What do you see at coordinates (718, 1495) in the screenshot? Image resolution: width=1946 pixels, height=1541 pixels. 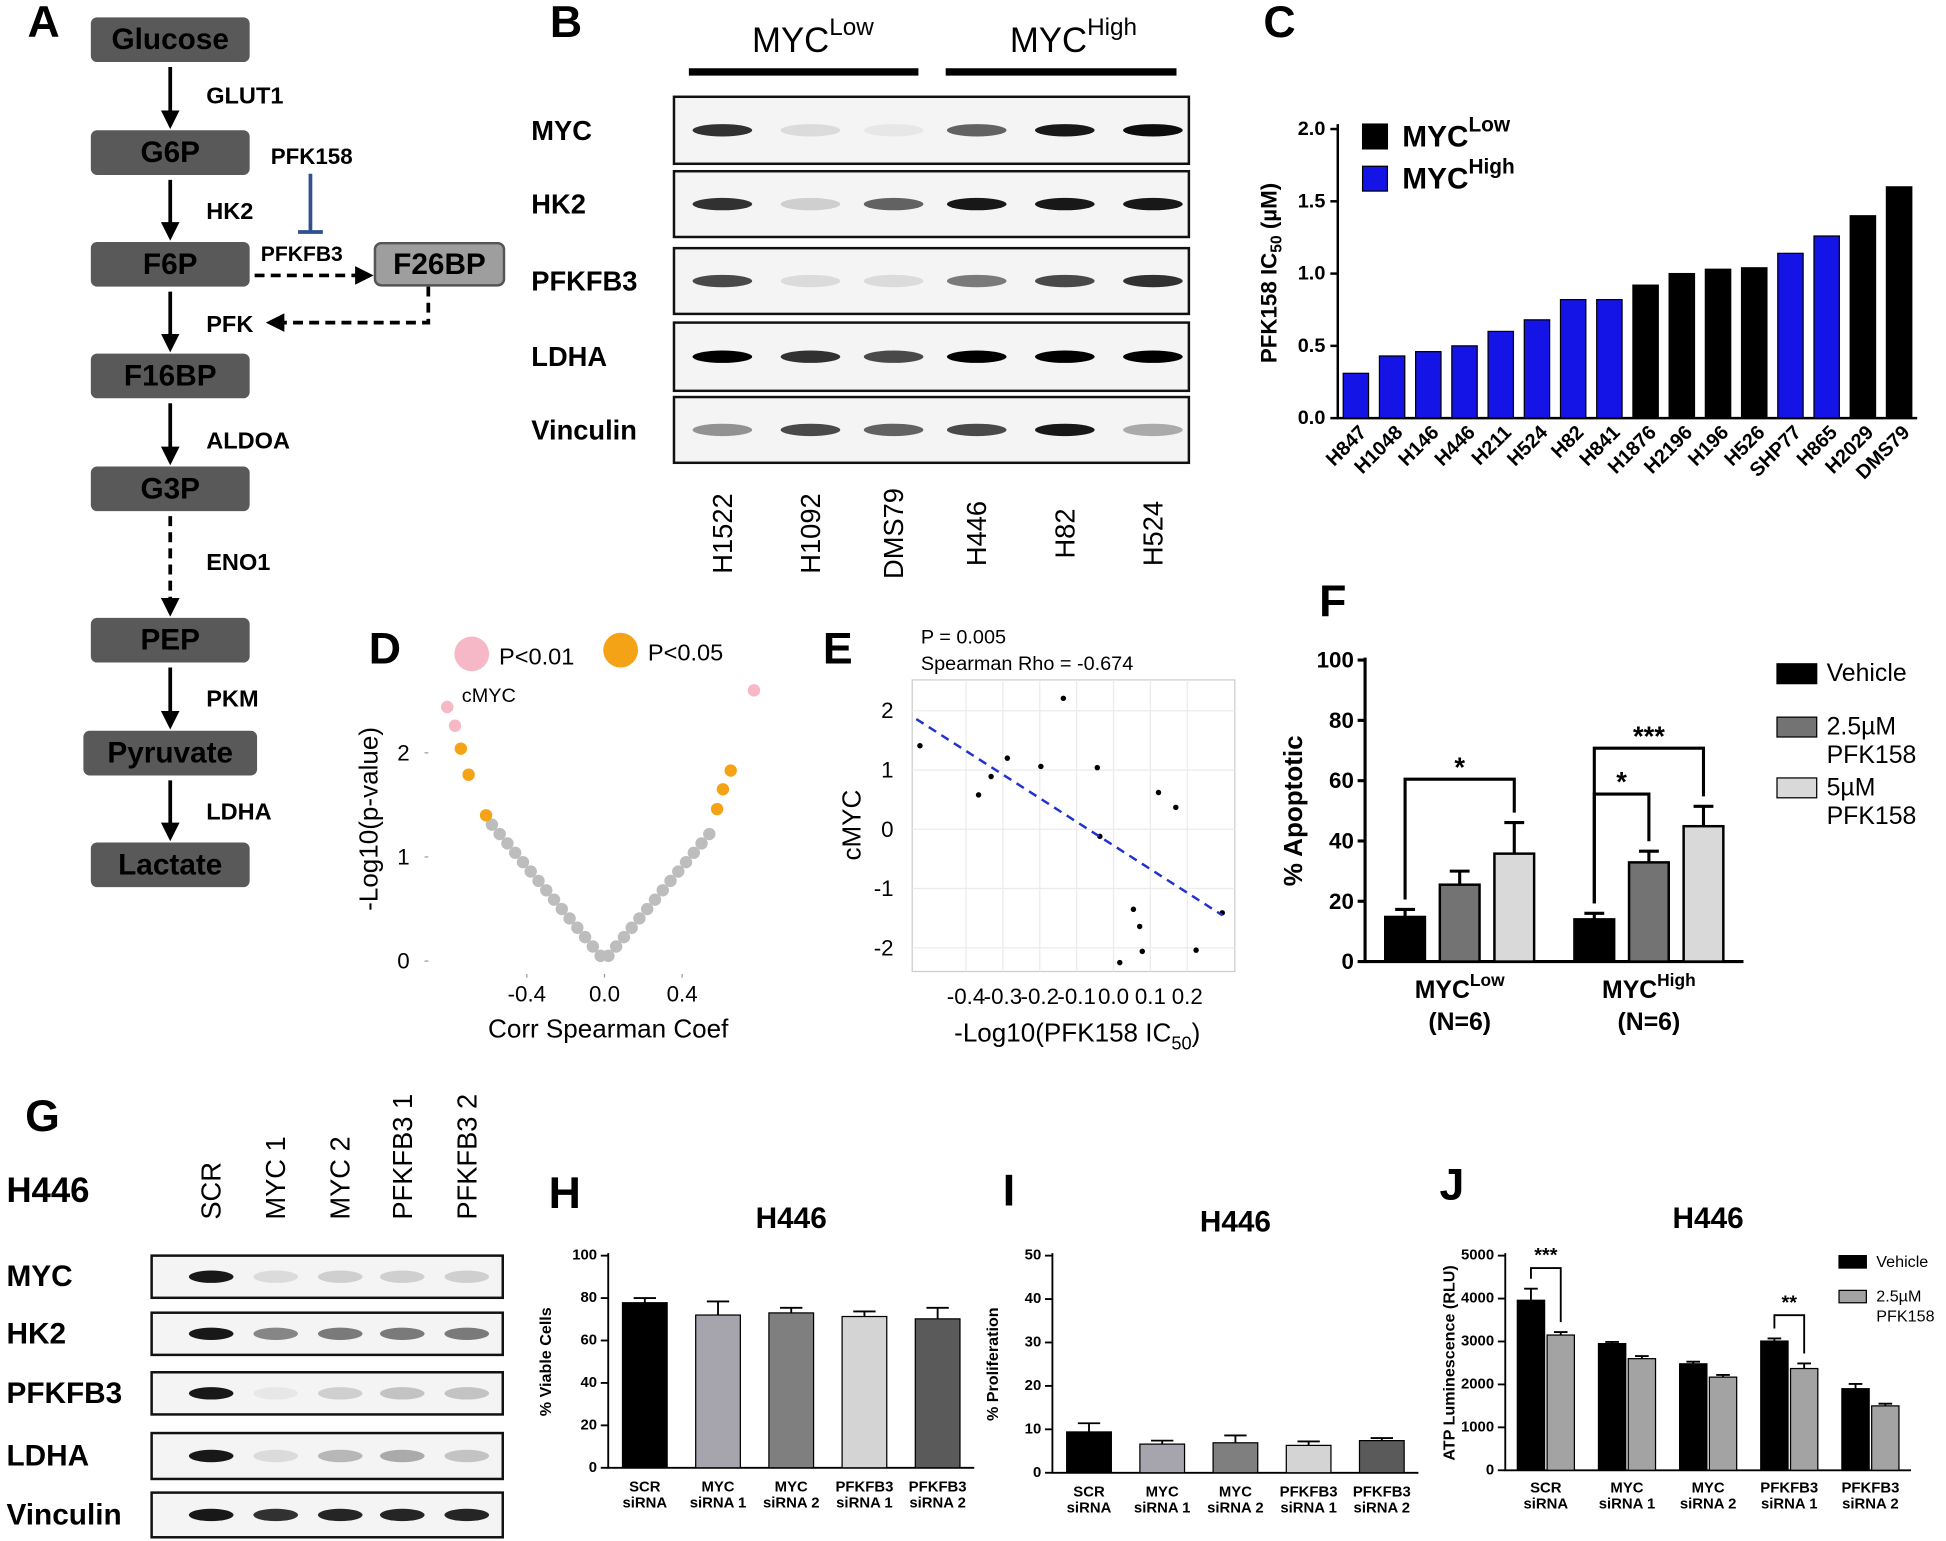 I see `x-tick-label-box: MYC siRNA 1` at bounding box center [718, 1495].